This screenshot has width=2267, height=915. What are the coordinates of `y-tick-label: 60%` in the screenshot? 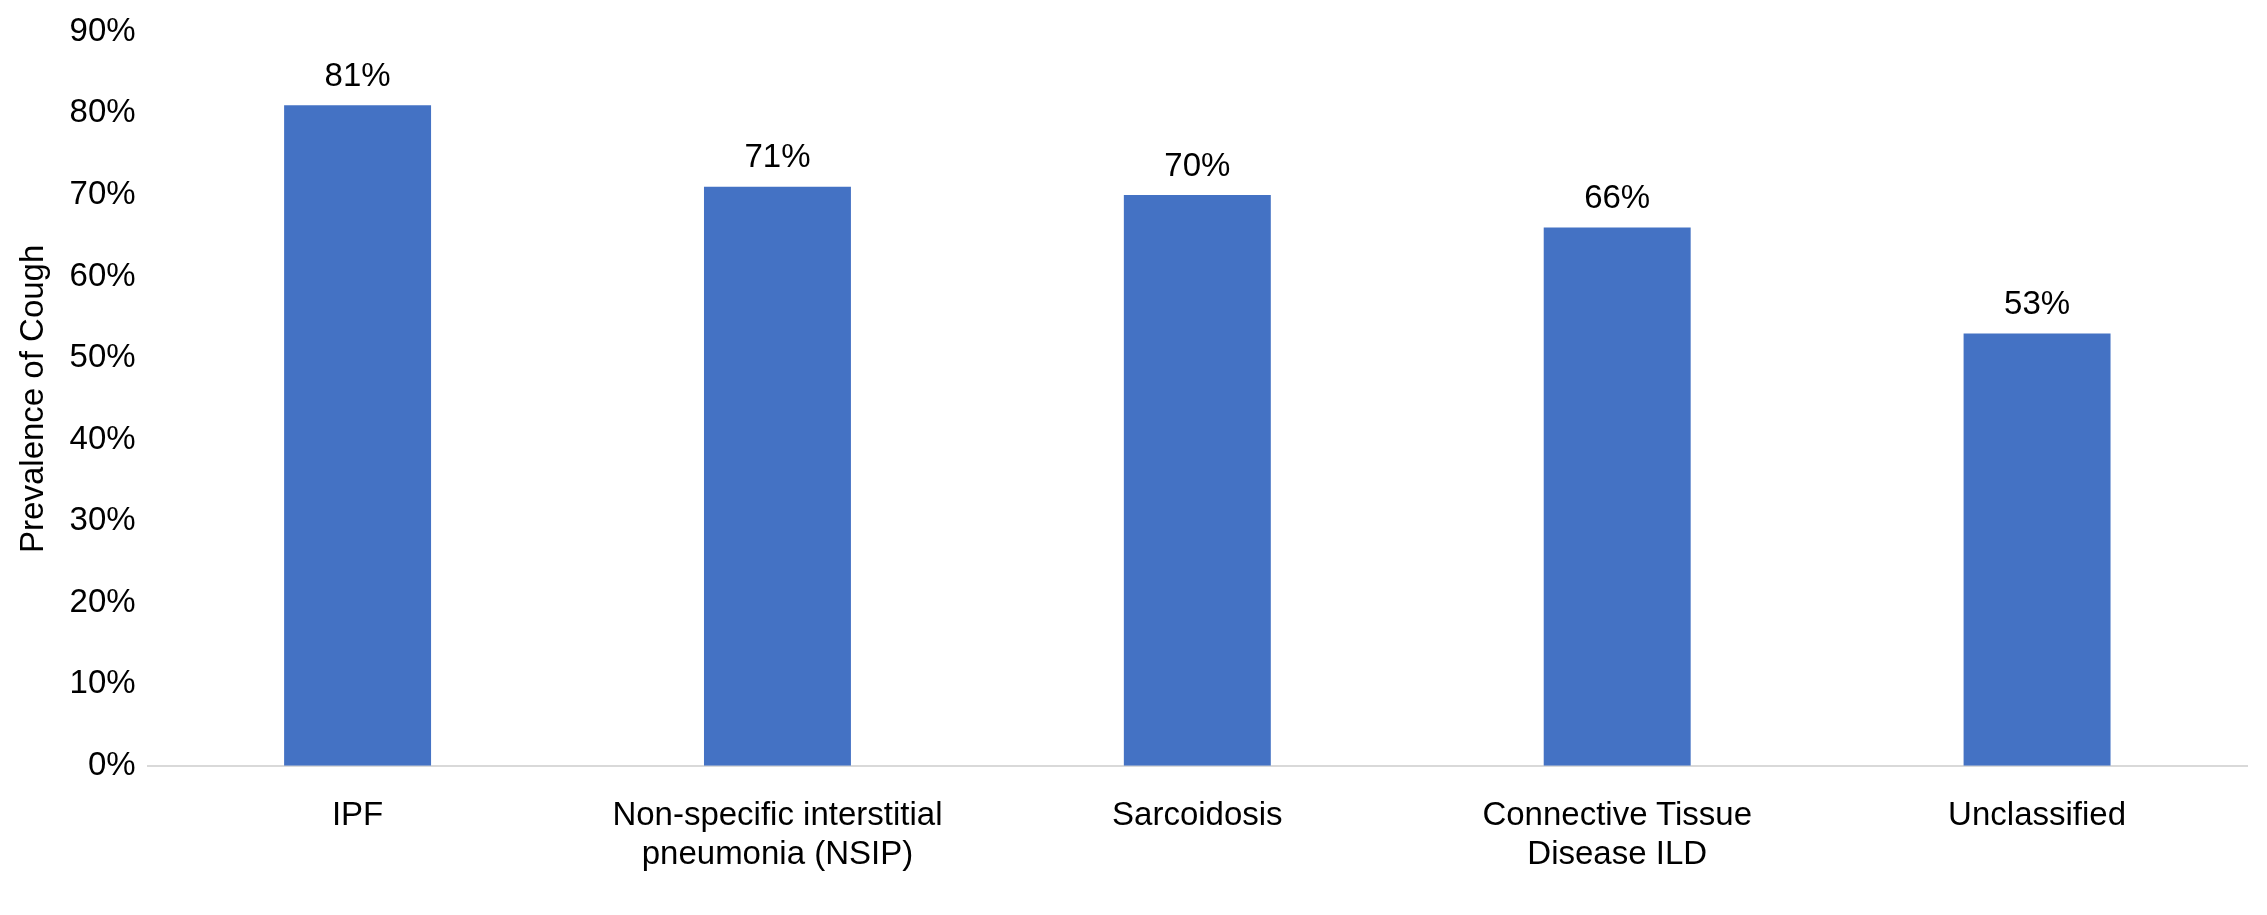 It's located at (102, 274).